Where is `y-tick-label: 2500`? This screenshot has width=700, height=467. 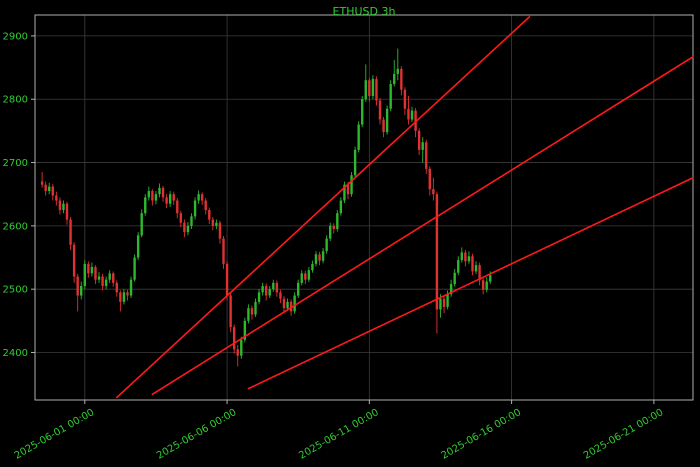 y-tick-label: 2500 is located at coordinates (15, 290).